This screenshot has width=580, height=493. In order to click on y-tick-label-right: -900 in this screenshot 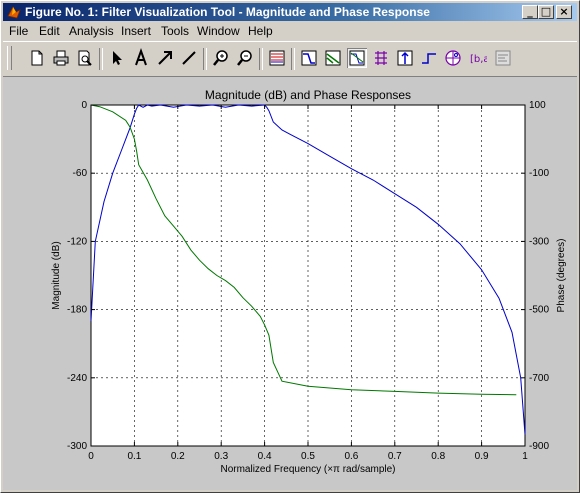, I will do `click(539, 446)`.